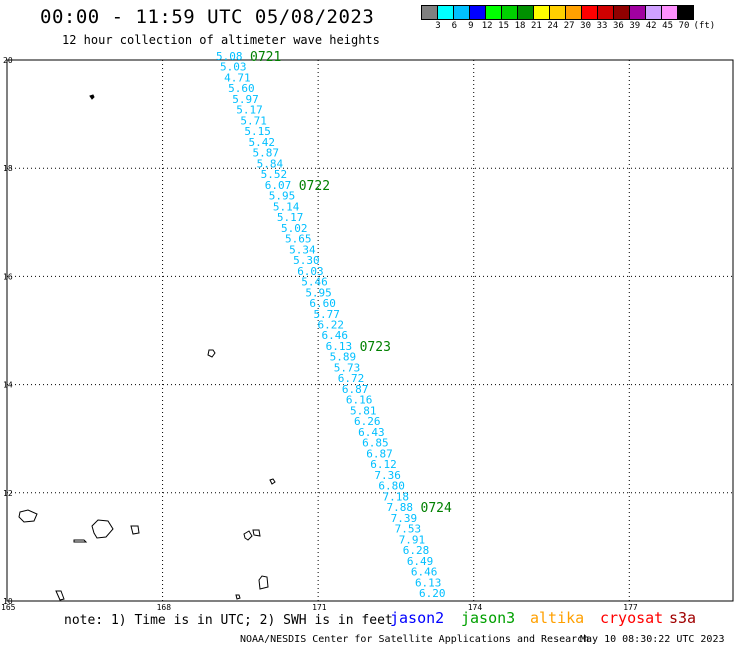 The height and width of the screenshot is (650, 740). Describe the element at coordinates (207, 17) in the screenshot. I see `chart-title: 00:00 - 11:59 UTC 05/08/2023` at that location.